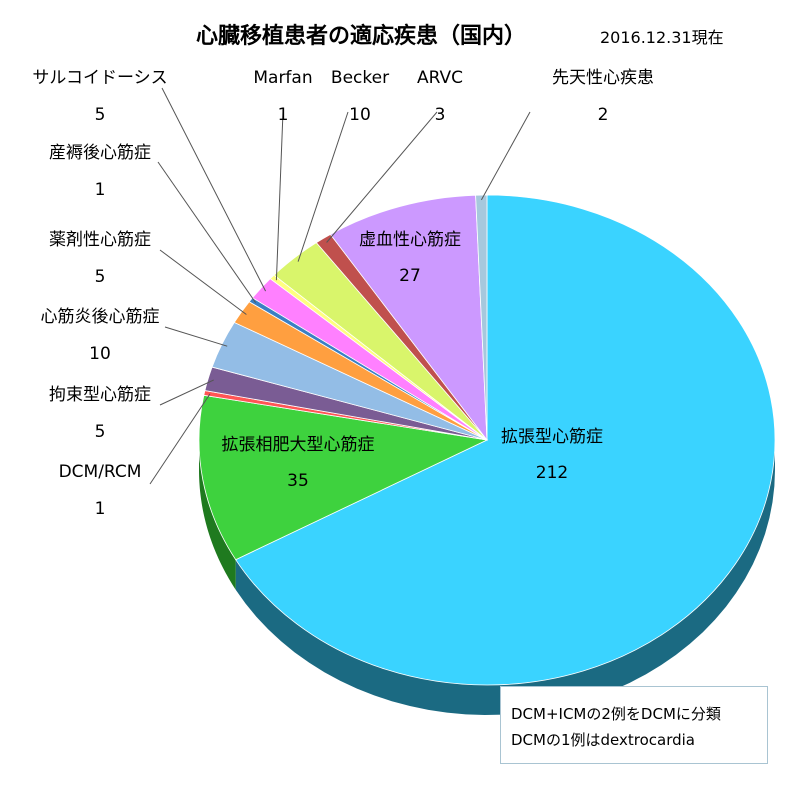 The image size is (800, 800). What do you see at coordinates (100, 395) in the screenshot?
I see `slice-3-label: 拘束型心筋症` at bounding box center [100, 395].